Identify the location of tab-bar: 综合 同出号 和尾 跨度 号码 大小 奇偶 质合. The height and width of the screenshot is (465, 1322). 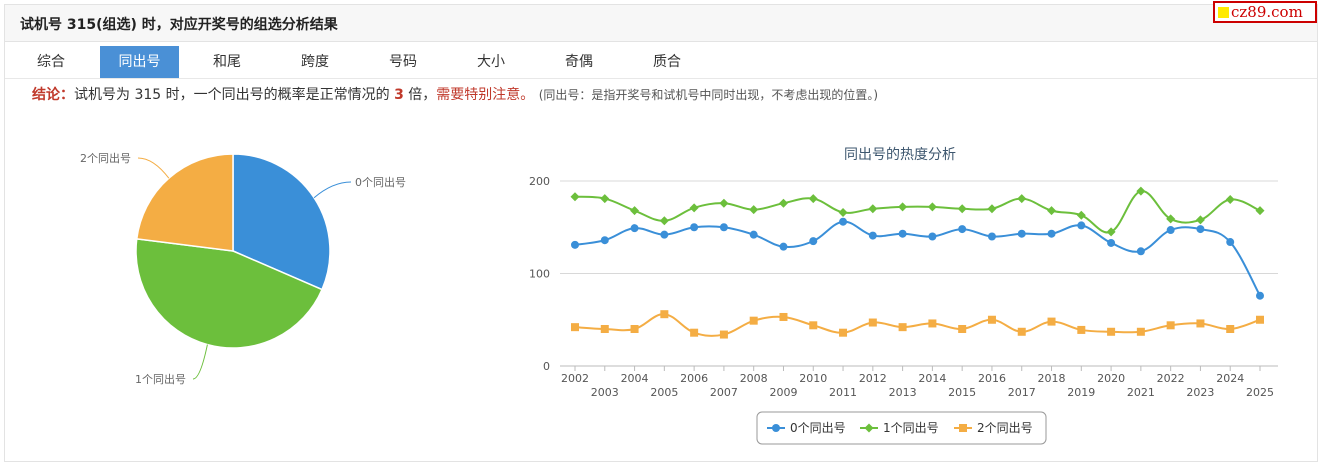
(661, 60).